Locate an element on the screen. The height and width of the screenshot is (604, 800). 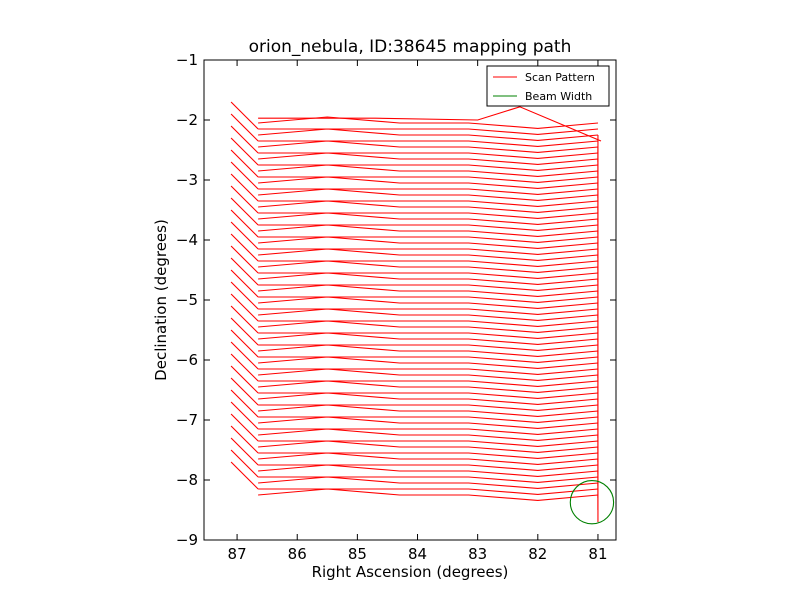
chart-title: orion_nebula, ID:38645 mapping path is located at coordinates (410, 47).